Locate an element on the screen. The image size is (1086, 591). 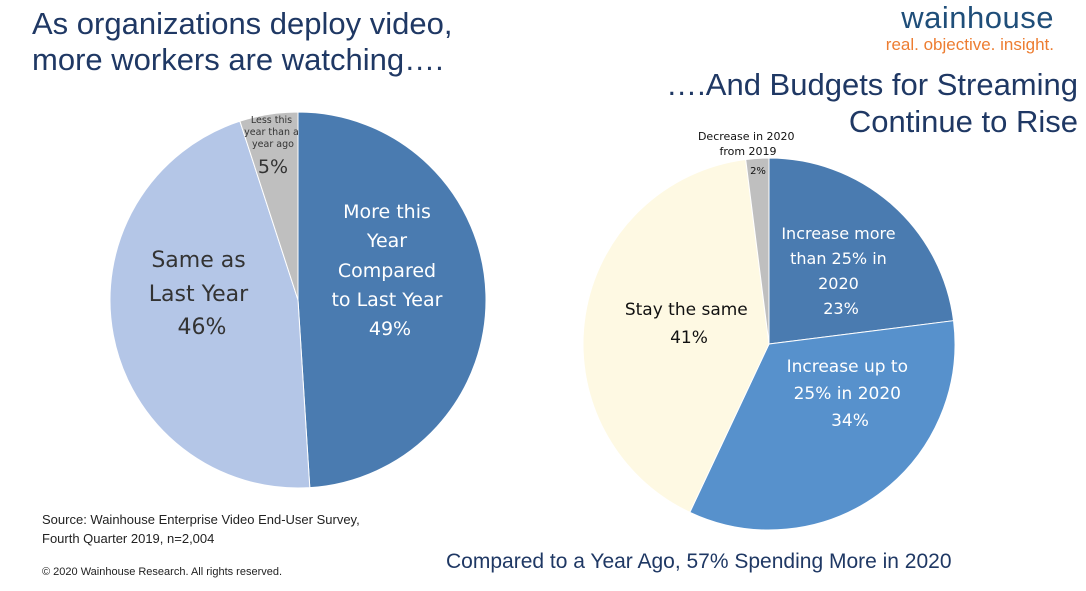
label-increase-more-than-25: Increase more than 25% in 2020 23% is located at coordinates (840, 271).